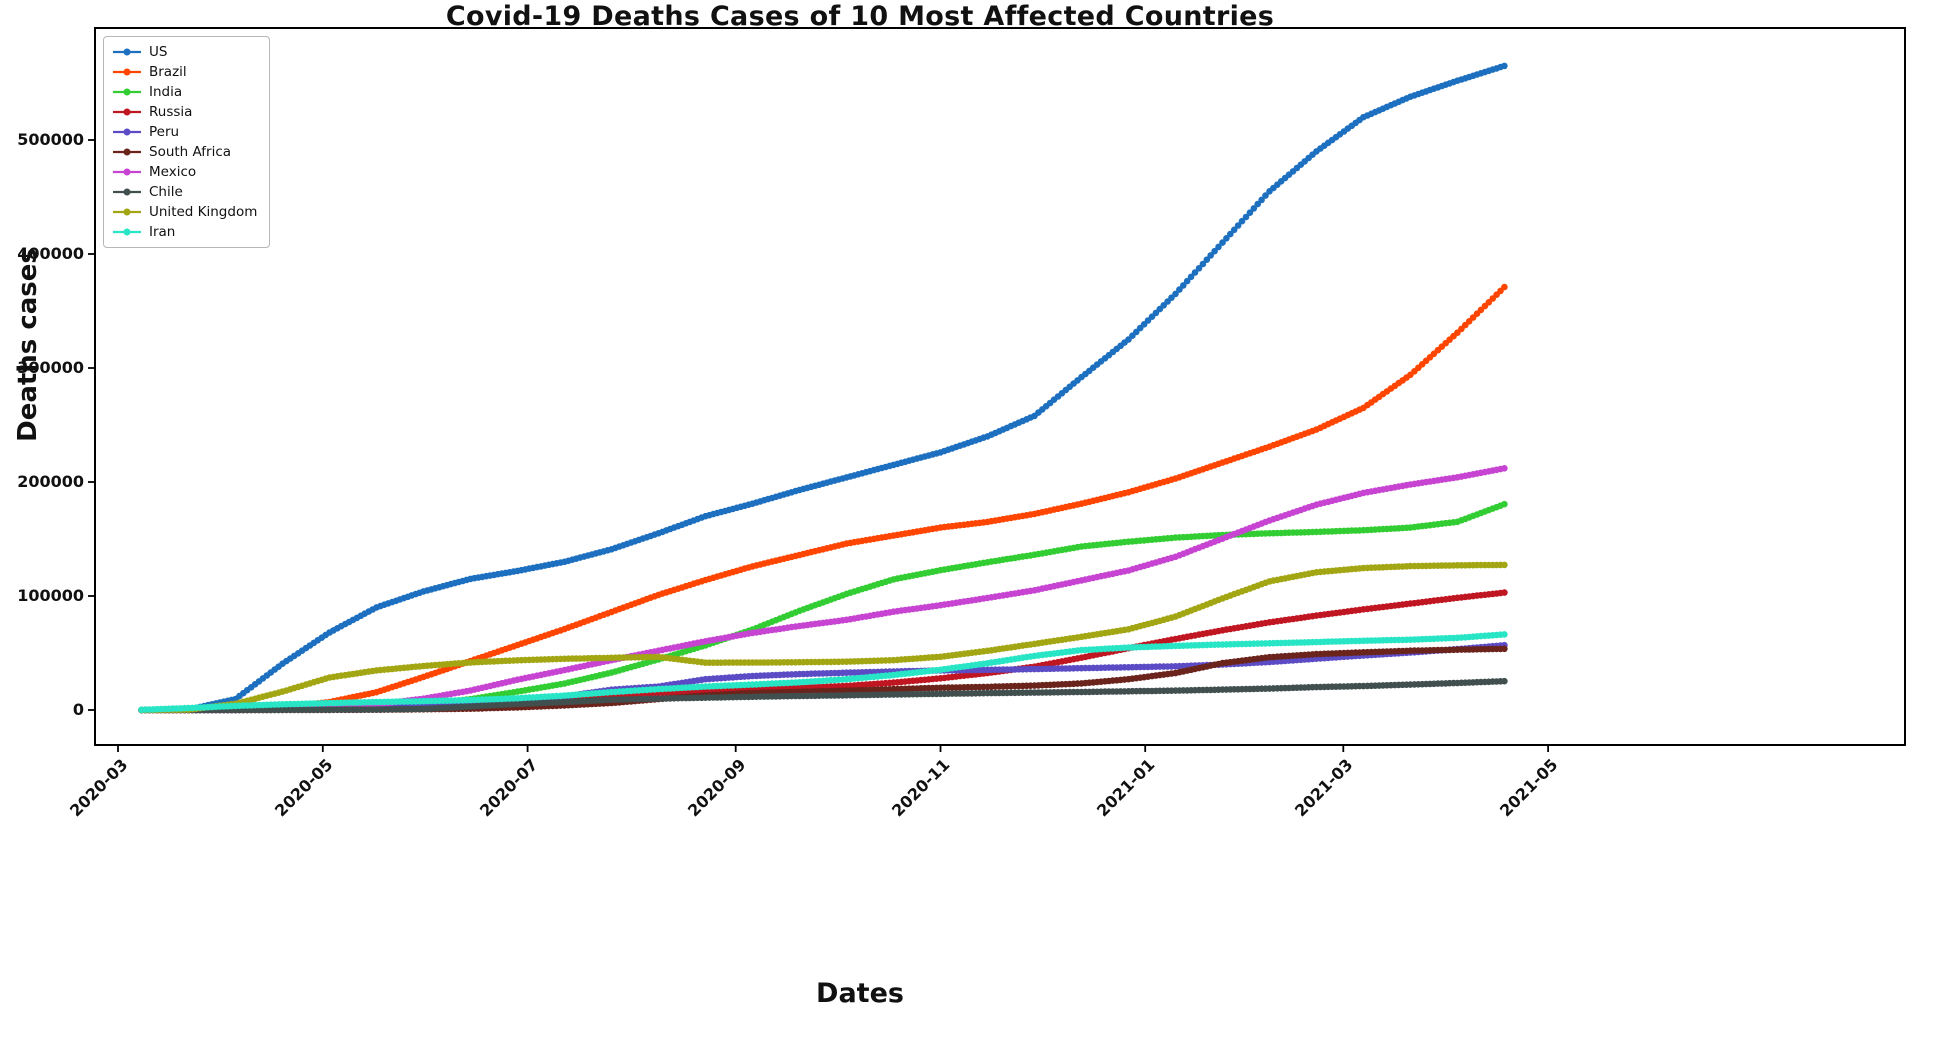 This screenshot has height=1048, width=1950. I want to click on legend-item: Iran, so click(184, 232).